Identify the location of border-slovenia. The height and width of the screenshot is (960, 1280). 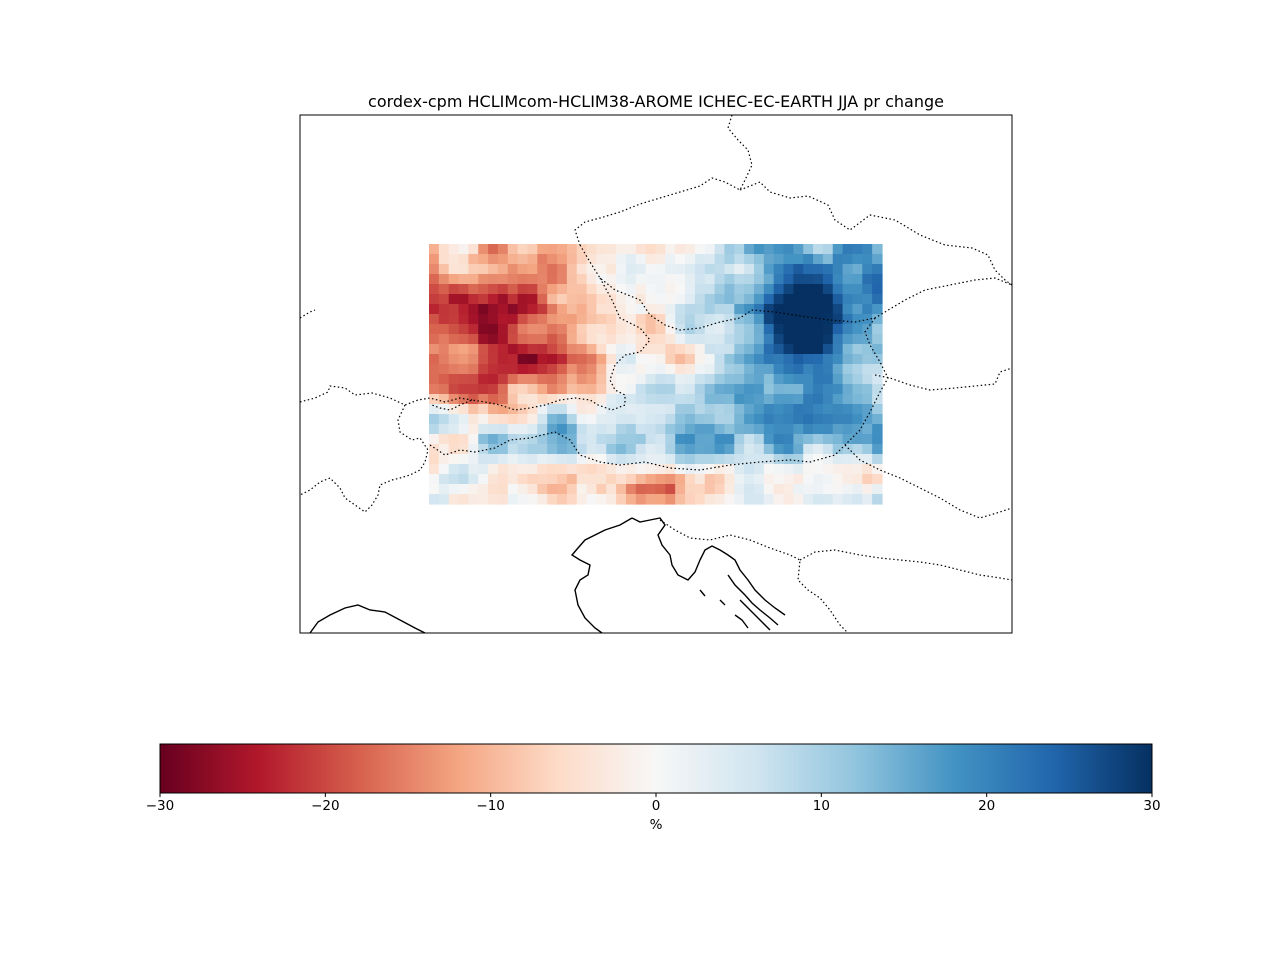
(928, 481).